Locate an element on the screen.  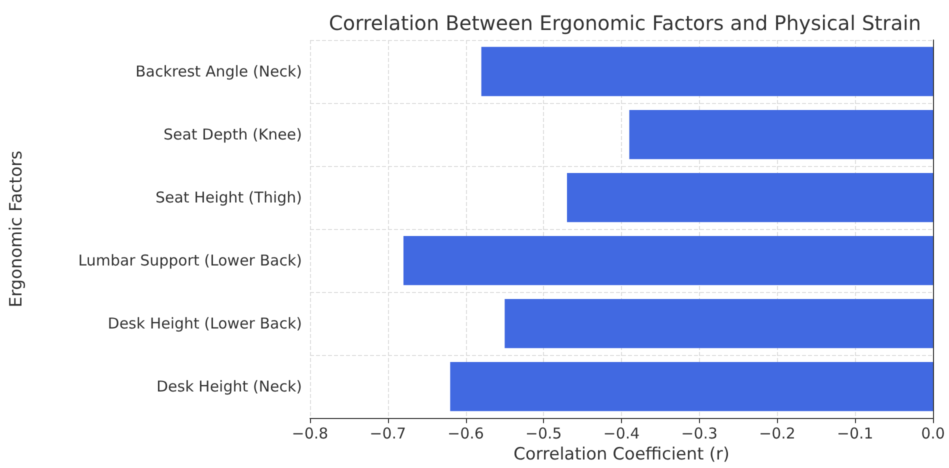
x-tick-label: −0.4 is located at coordinates (621, 433).